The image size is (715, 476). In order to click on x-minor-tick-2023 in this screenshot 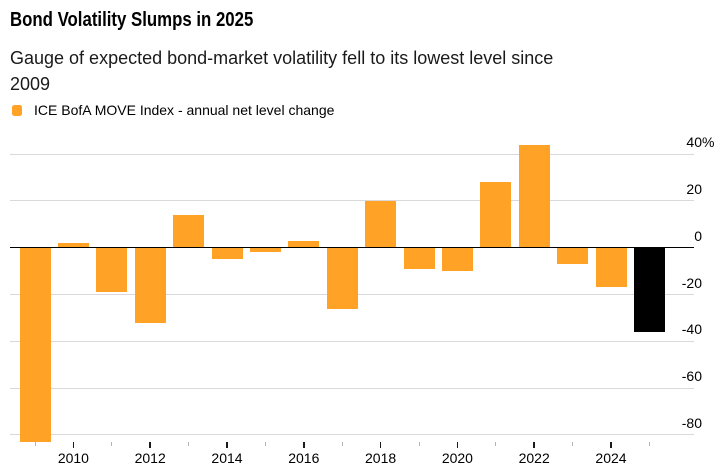, I will do `click(573, 444)`.